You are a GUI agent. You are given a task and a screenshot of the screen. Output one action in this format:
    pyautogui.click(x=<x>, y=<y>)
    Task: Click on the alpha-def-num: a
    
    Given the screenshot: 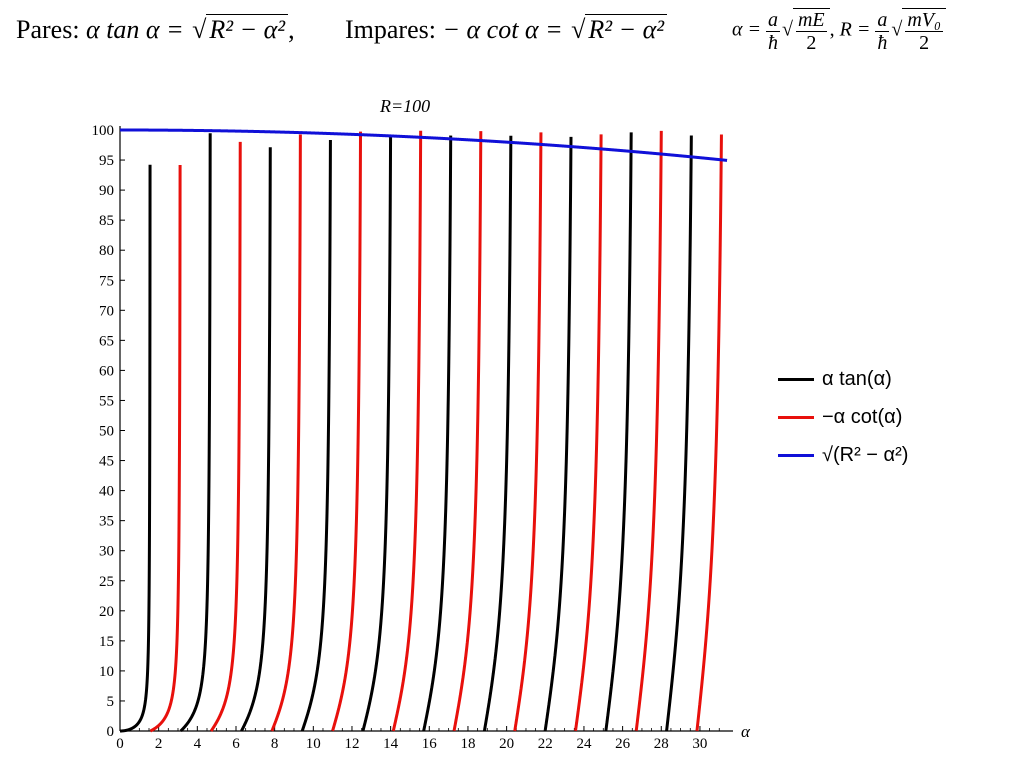 What is the action you would take?
    pyautogui.click(x=773, y=20)
    